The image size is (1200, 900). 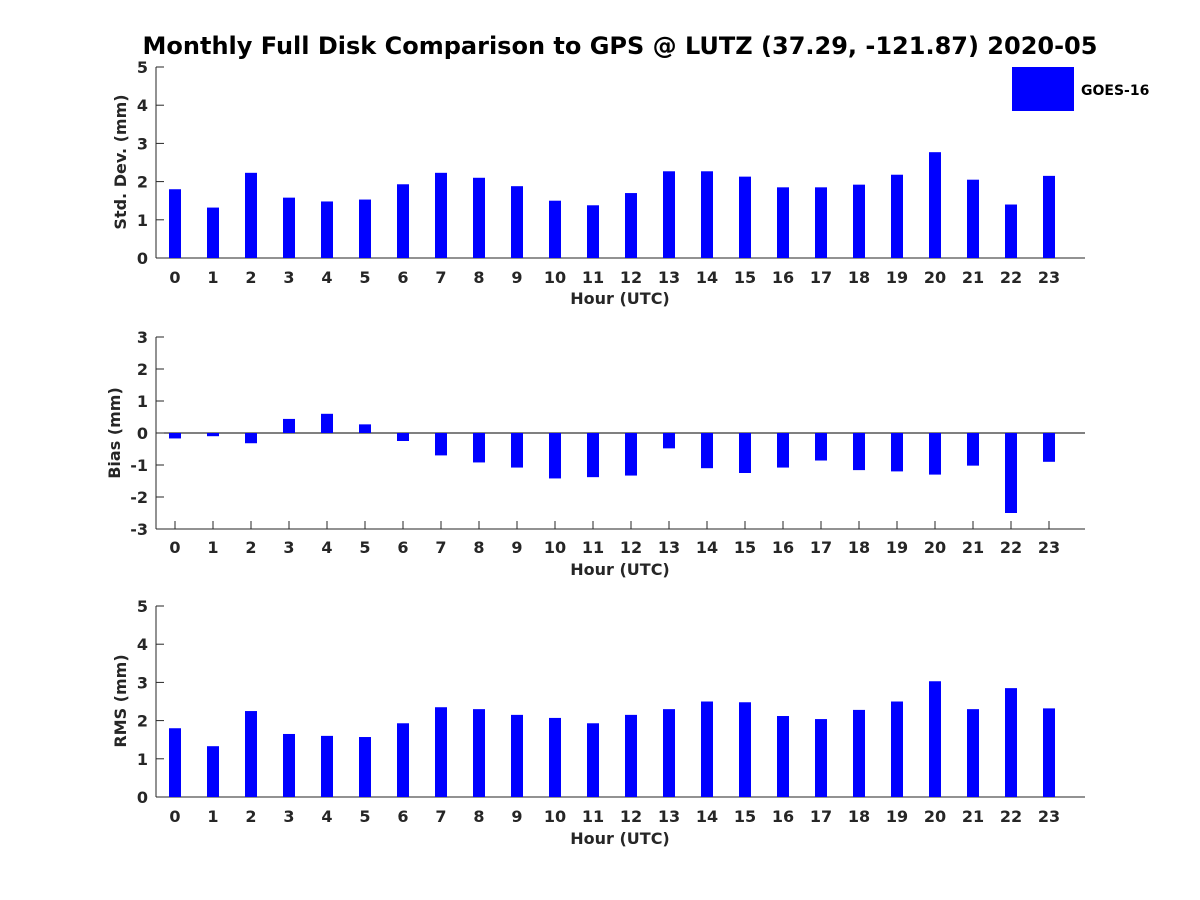 What do you see at coordinates (478, 277) in the screenshot?
I see `x-tick-label: 8` at bounding box center [478, 277].